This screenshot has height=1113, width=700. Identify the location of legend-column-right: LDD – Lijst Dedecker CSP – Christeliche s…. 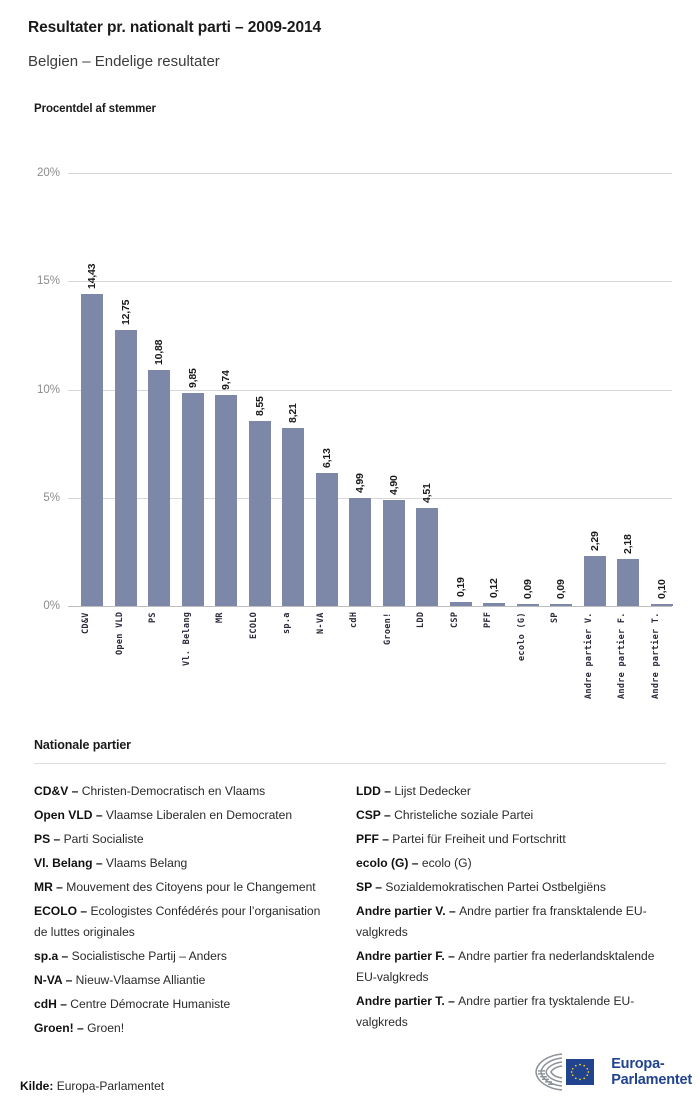
(506, 911).